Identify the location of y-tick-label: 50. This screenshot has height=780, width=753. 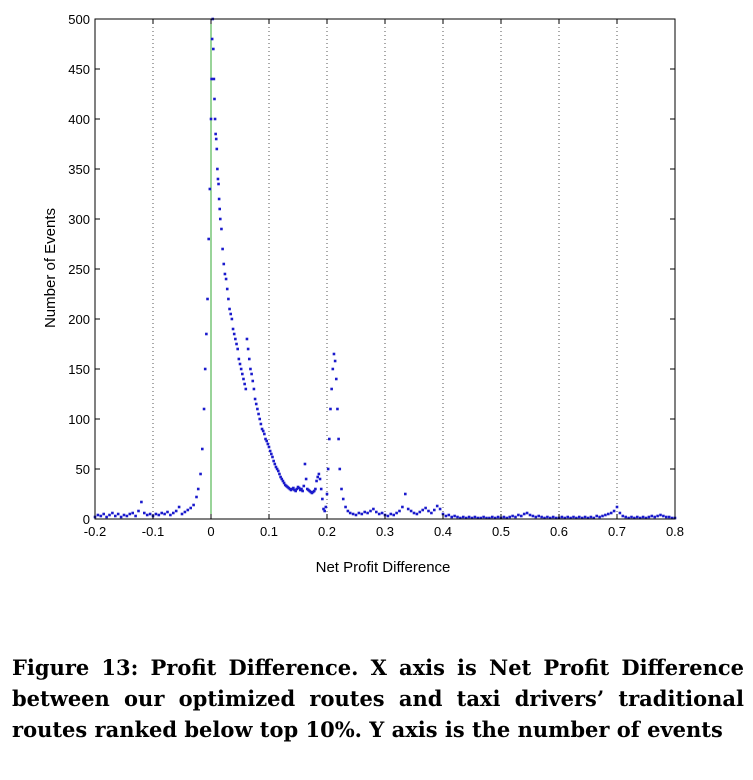
(83, 469).